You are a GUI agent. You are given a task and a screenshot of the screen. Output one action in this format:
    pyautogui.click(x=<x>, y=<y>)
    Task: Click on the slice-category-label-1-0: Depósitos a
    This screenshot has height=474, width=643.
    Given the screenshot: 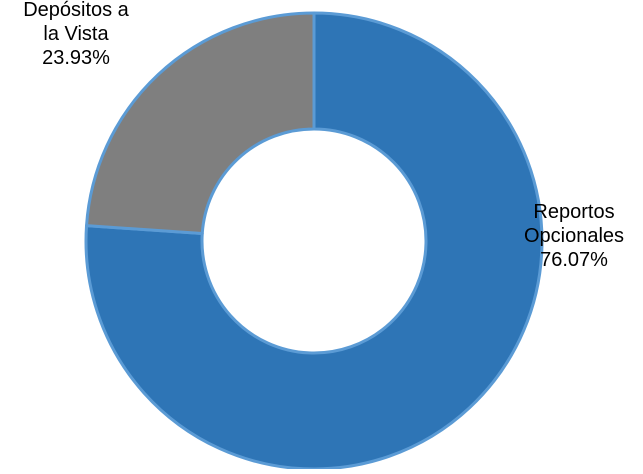 What is the action you would take?
    pyautogui.click(x=76, y=10)
    